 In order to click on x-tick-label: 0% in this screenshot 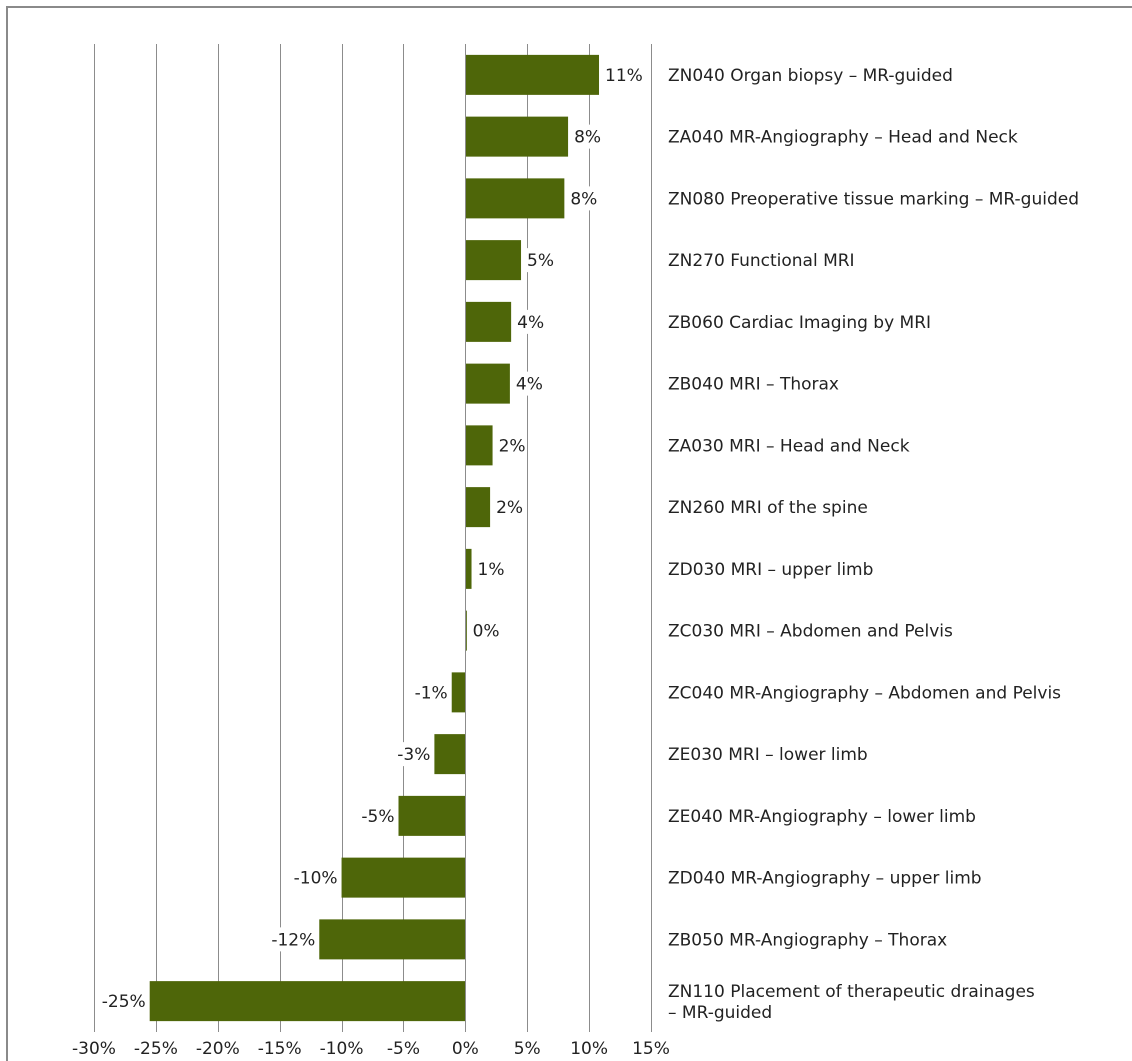, I will do `click(465, 1049)`.